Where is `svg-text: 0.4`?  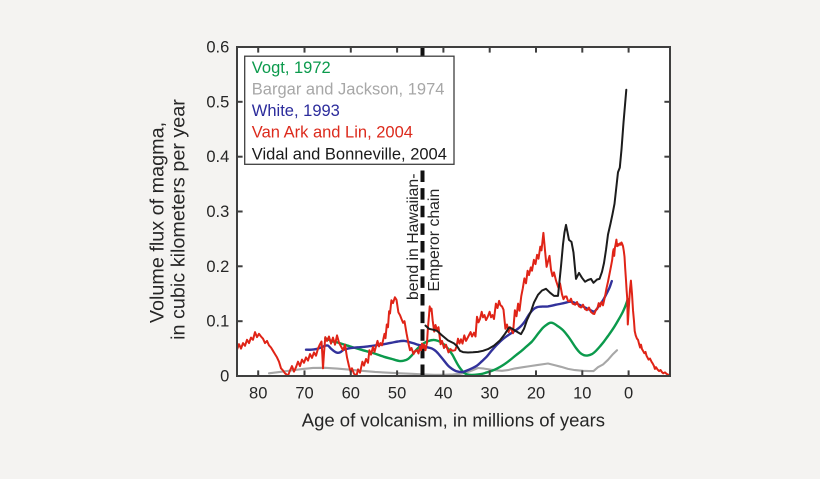
svg-text: 0.4 is located at coordinates (217, 157).